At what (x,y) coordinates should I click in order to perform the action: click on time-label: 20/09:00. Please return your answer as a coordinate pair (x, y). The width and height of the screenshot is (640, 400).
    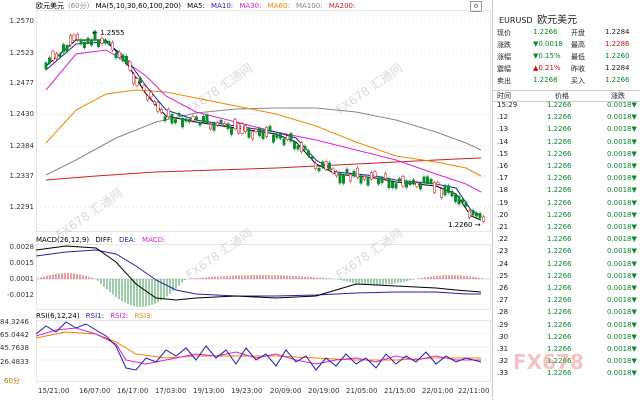
    Looking at the image, I should click on (286, 391).